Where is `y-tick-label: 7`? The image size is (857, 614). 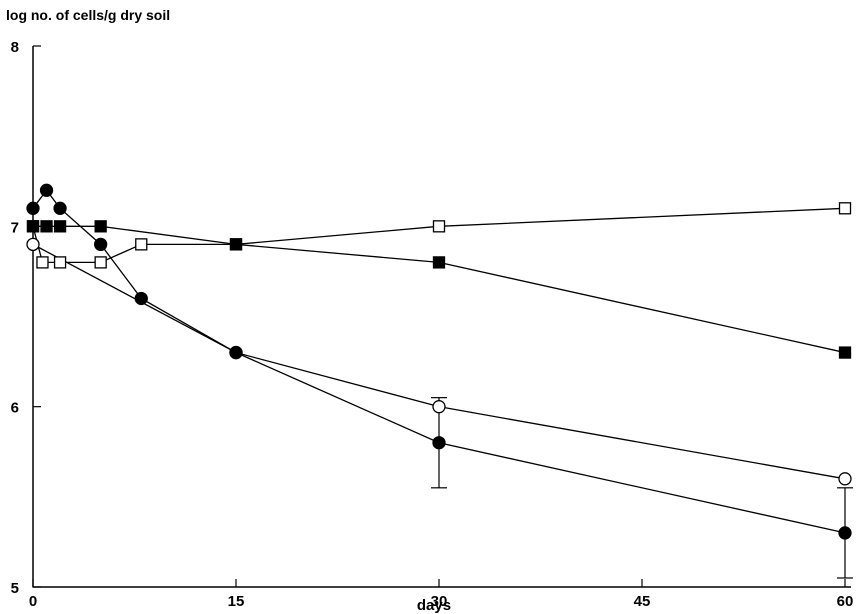
y-tick-label: 7 is located at coordinates (15, 227).